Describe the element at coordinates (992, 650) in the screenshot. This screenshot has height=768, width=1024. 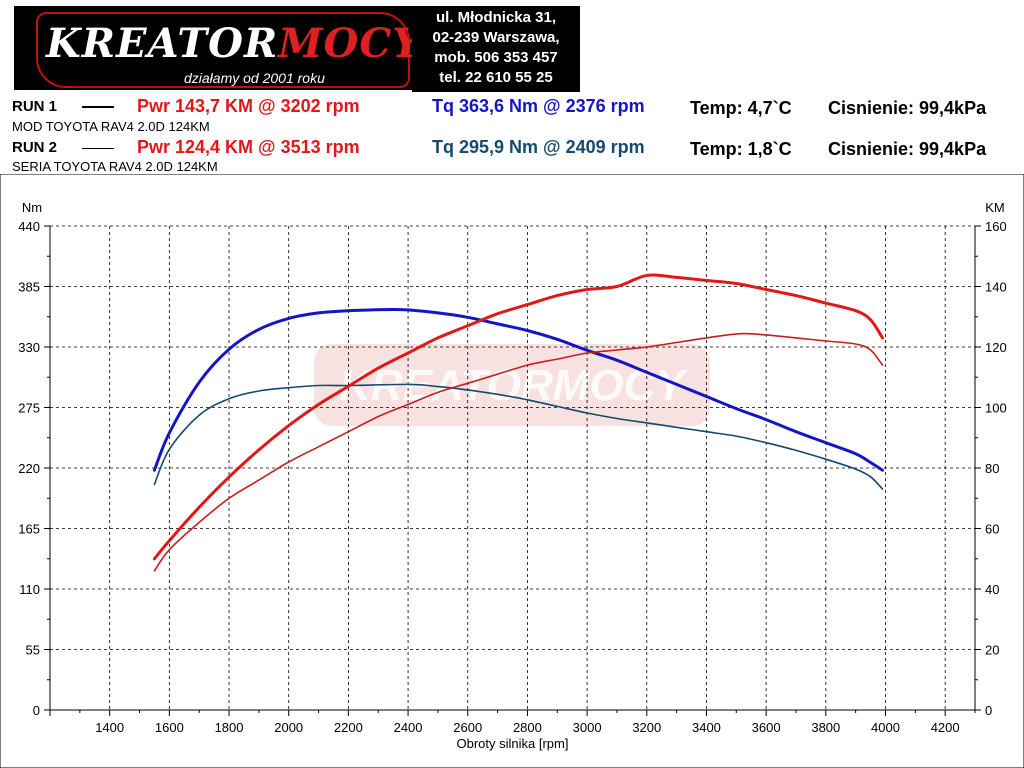
I see `y-right-tick-label: 20` at that location.